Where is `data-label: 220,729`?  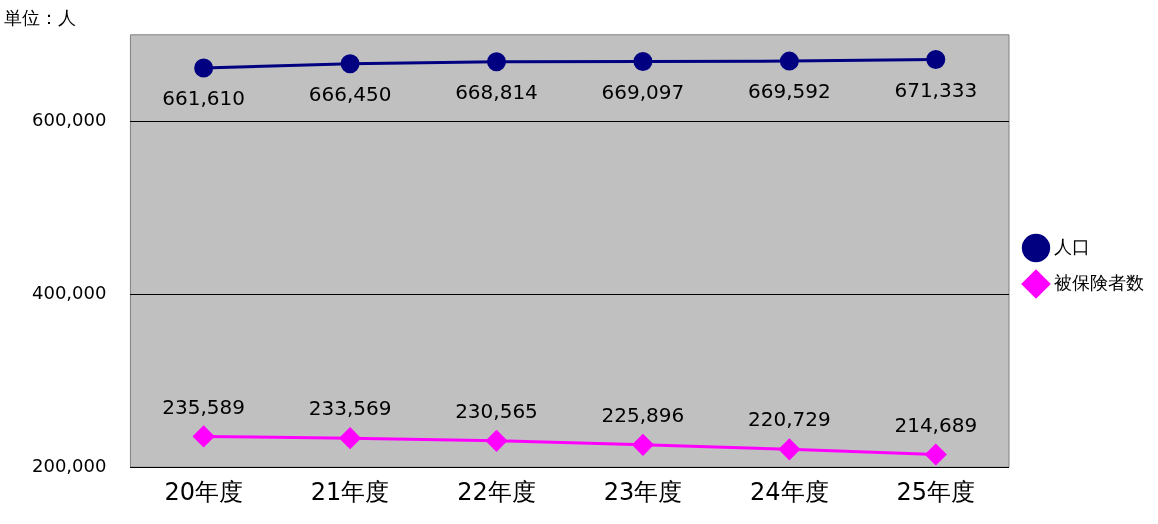
data-label: 220,729 is located at coordinates (789, 419).